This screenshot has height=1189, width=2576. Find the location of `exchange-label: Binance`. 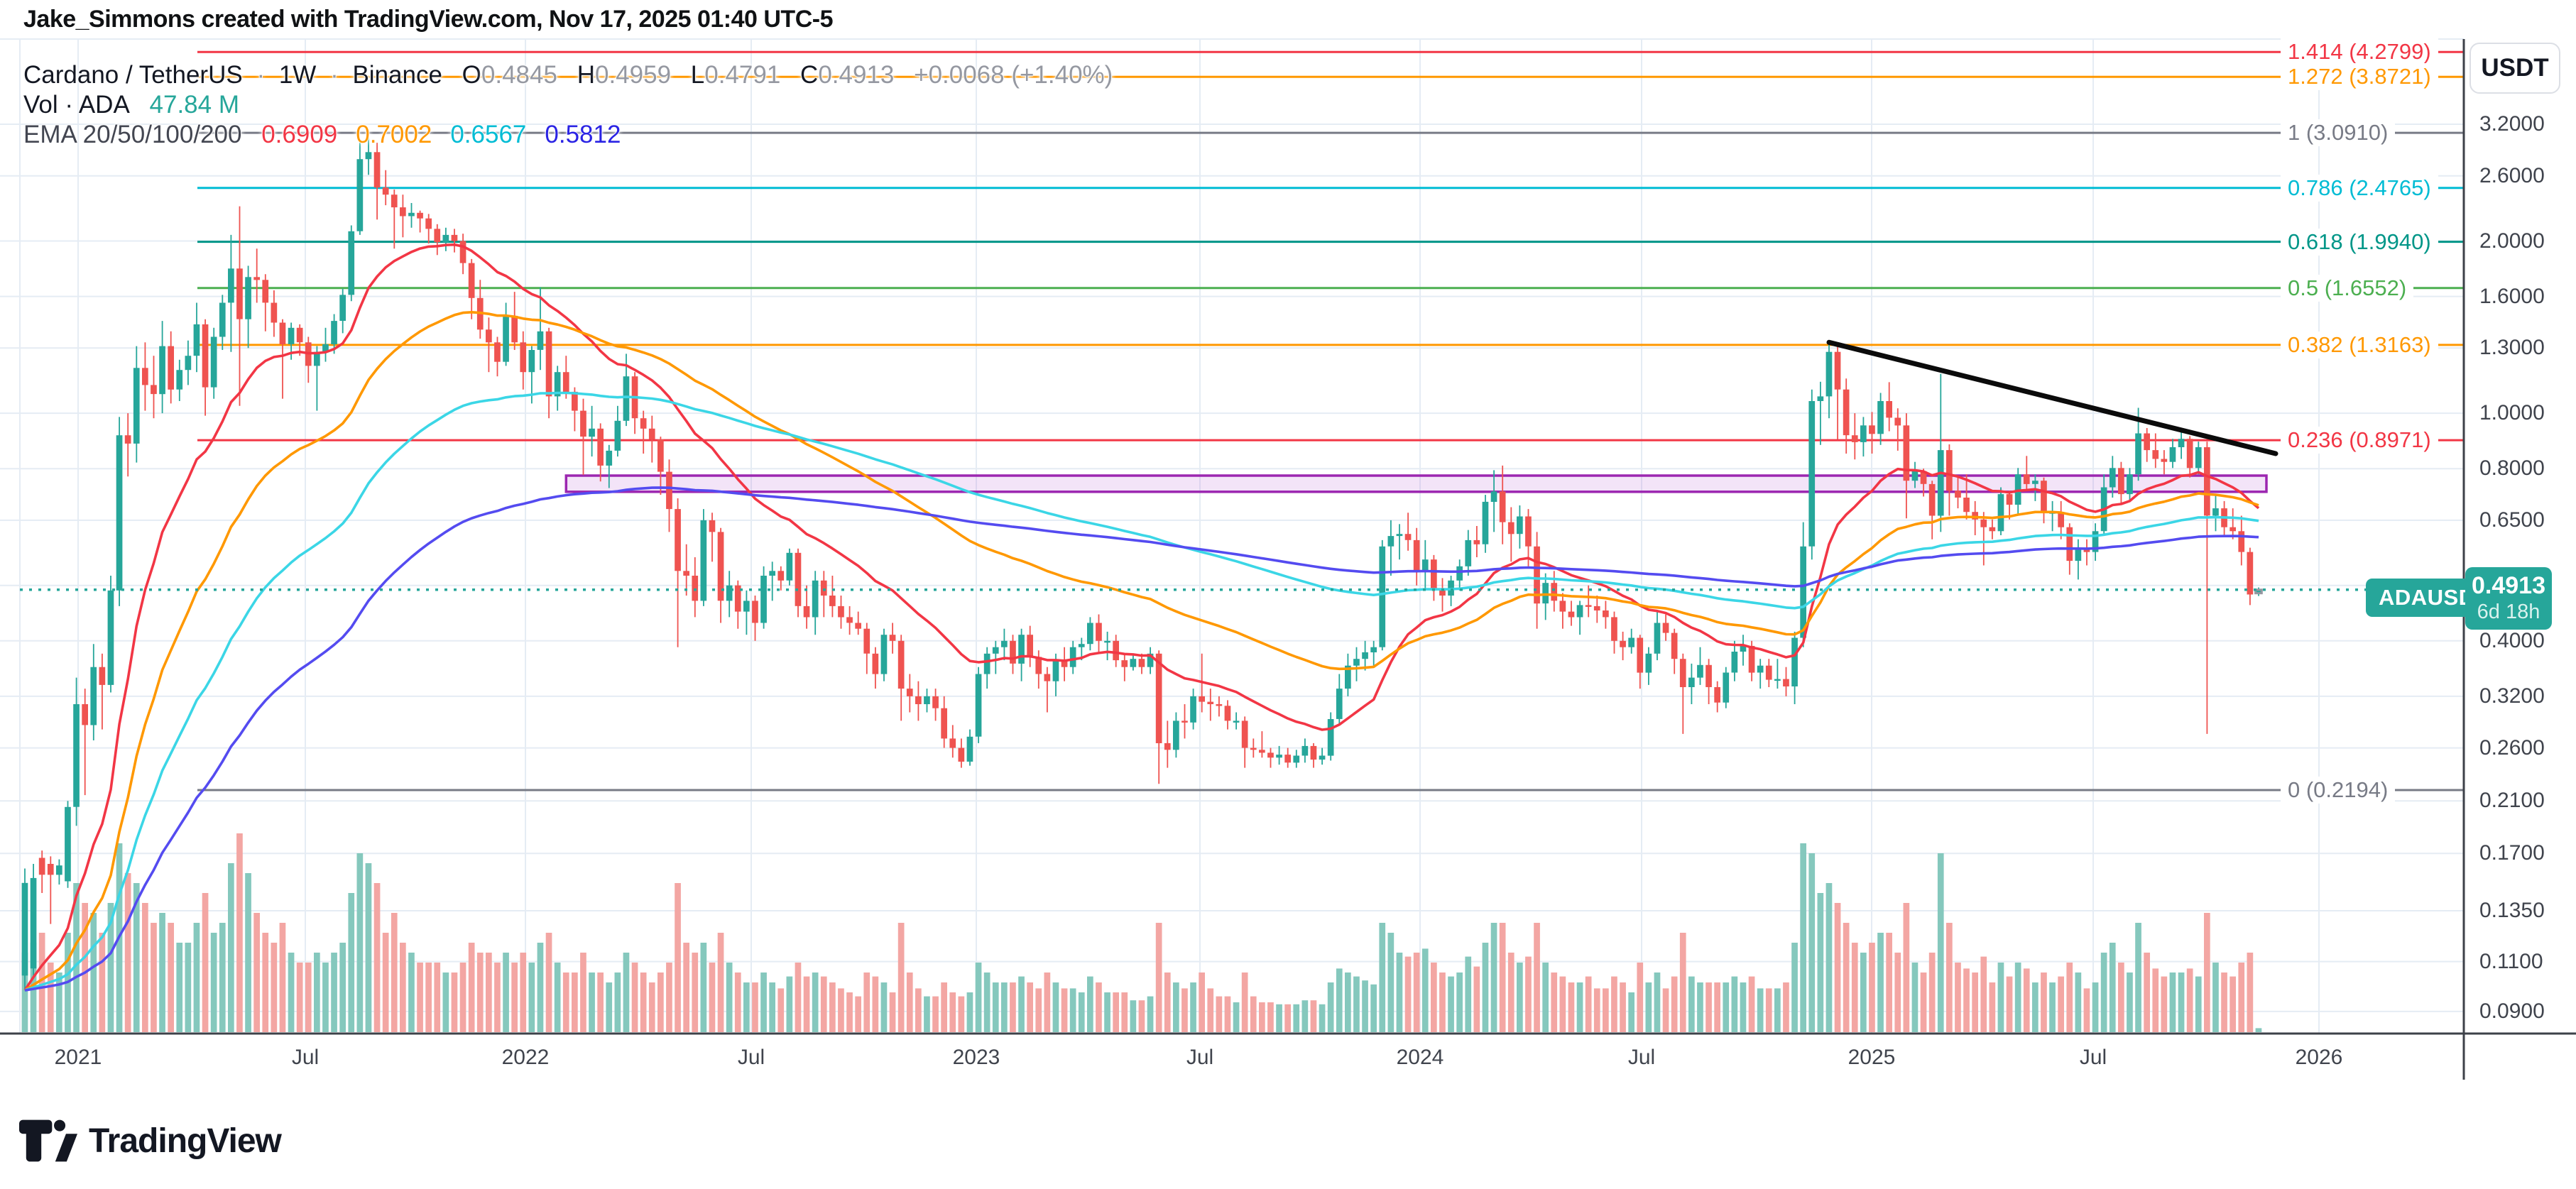

exchange-label: Binance is located at coordinates (397, 75).